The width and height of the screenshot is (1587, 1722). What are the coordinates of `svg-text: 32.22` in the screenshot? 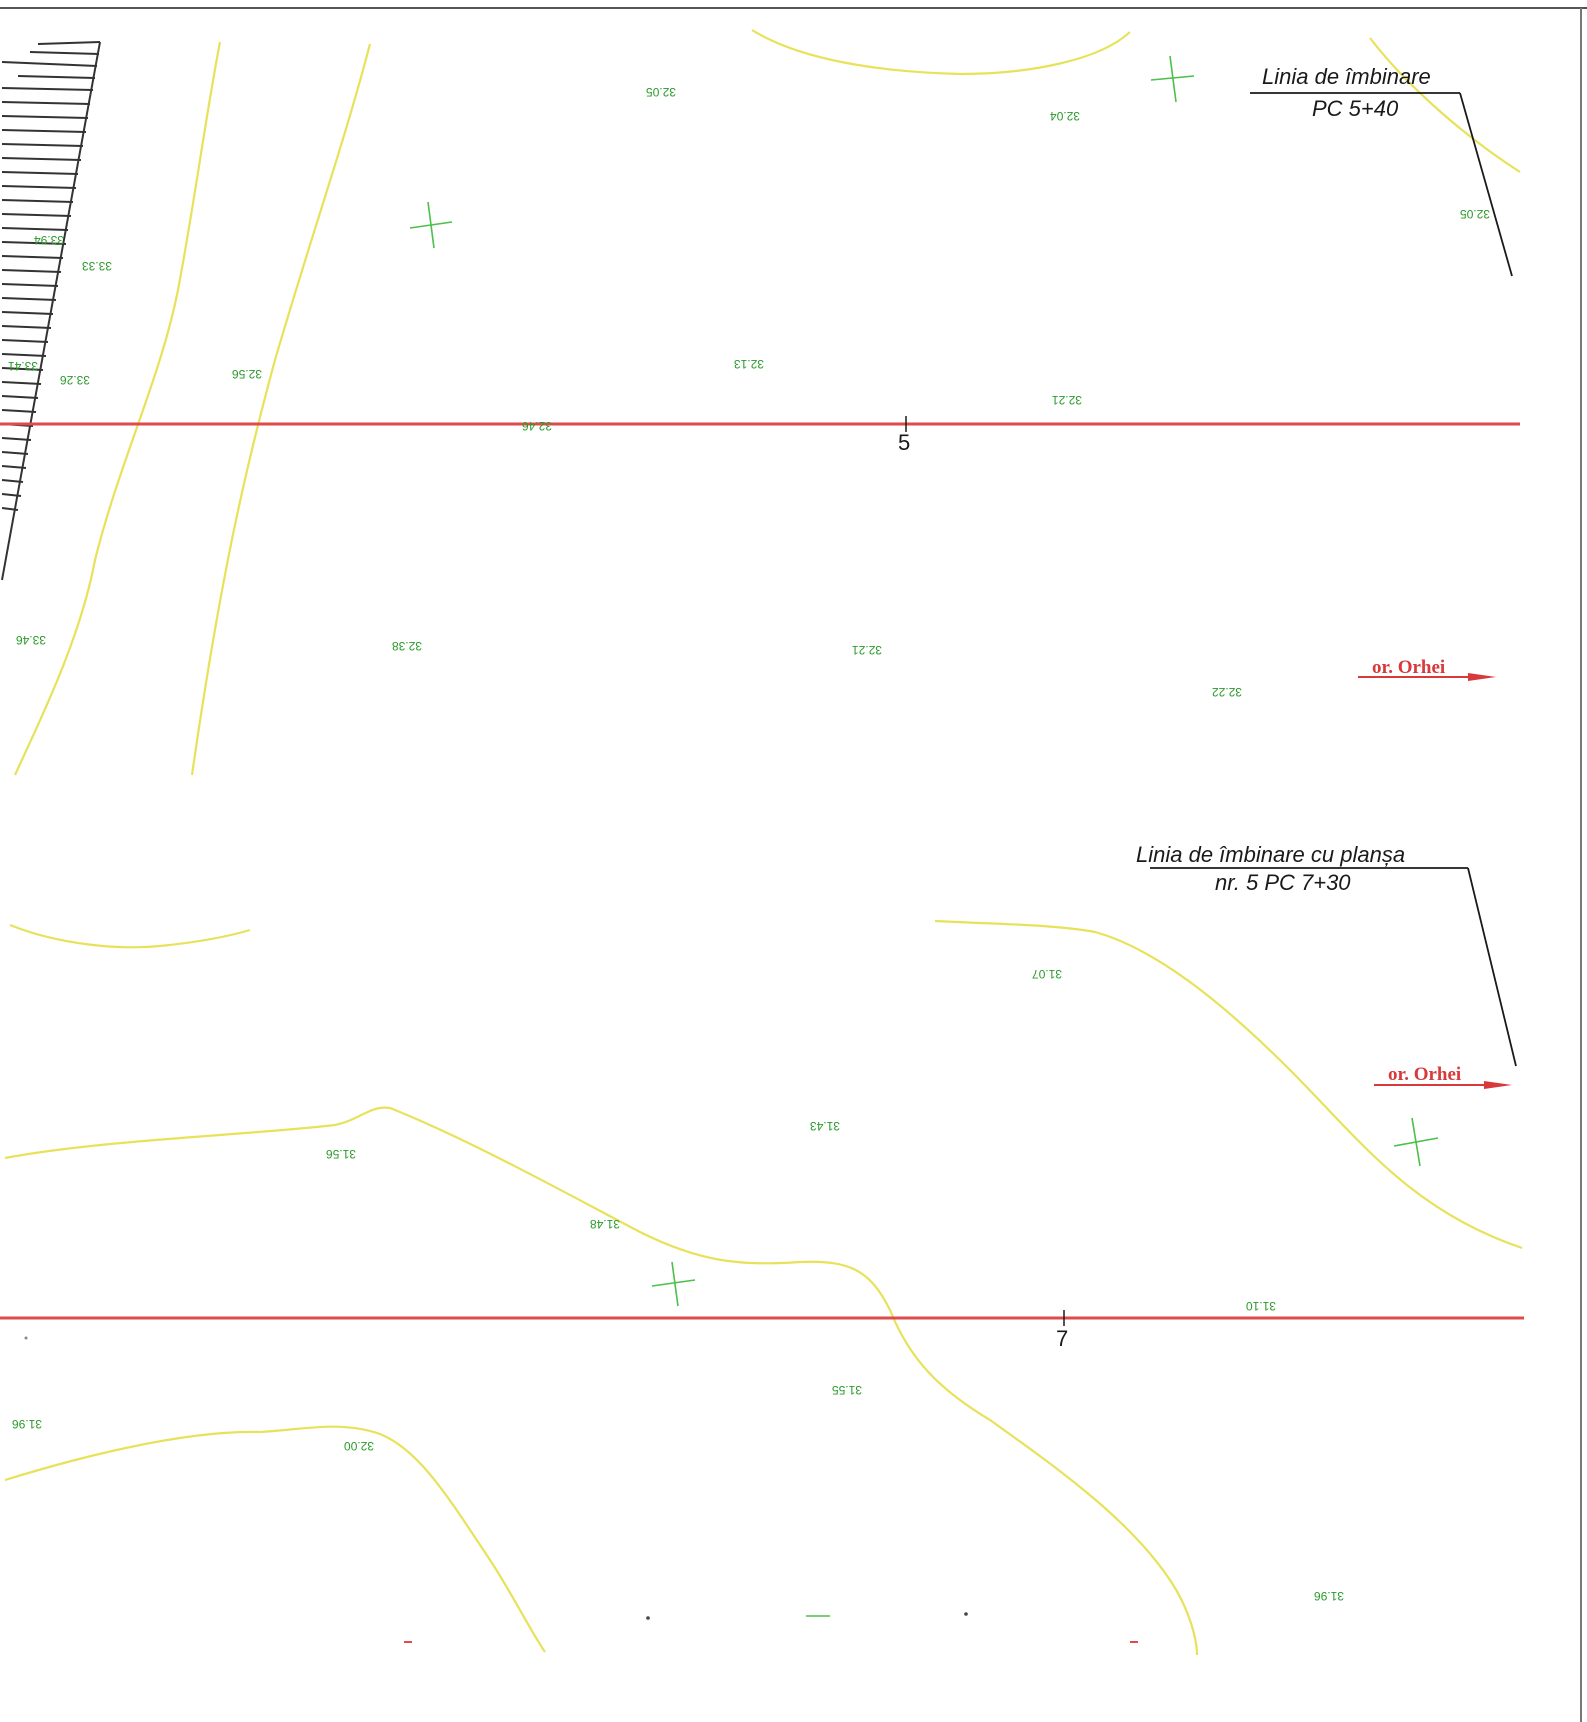 It's located at (1227, 692).